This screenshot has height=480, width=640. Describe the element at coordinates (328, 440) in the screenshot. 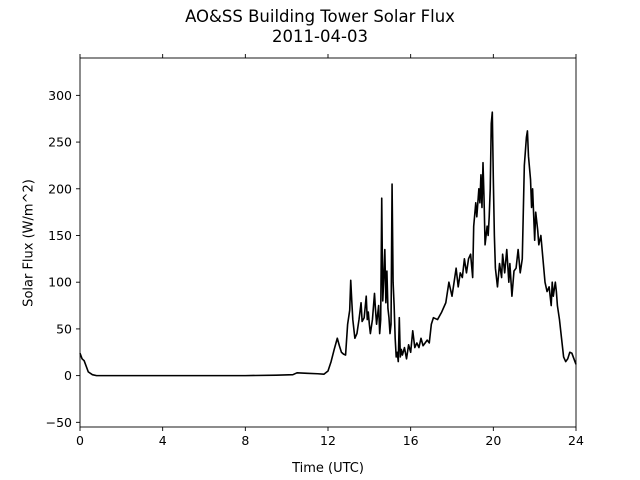

I see `x-tick-label: 12` at that location.